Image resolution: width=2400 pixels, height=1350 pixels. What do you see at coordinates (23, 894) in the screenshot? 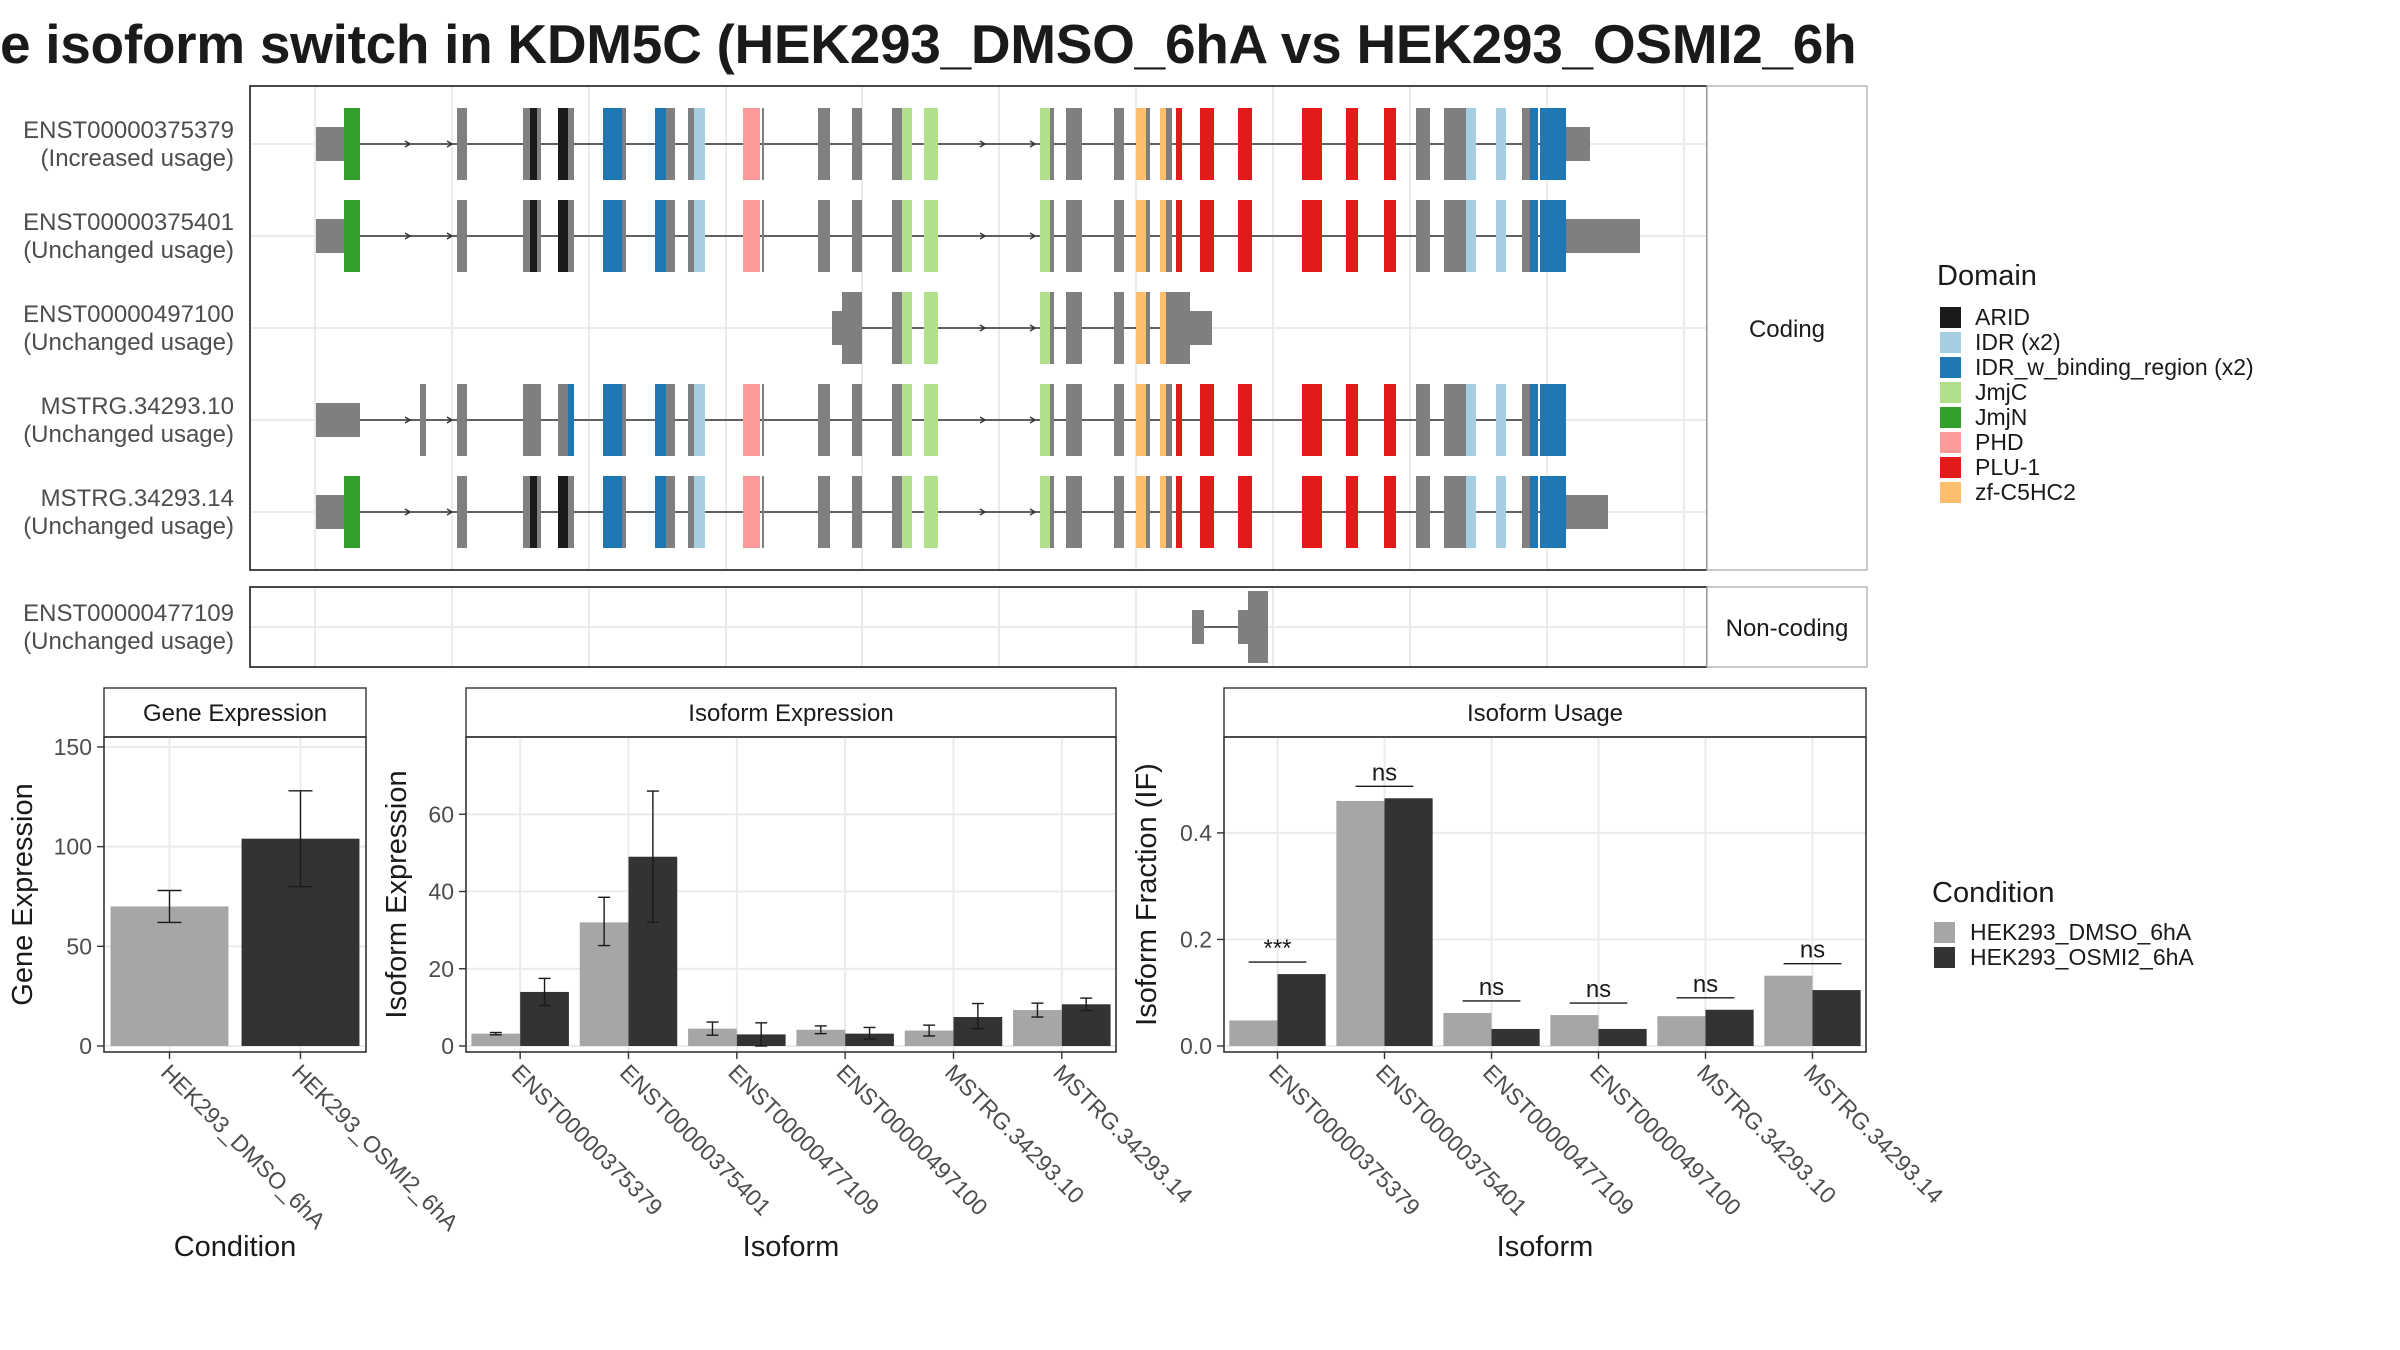
I see `y-axis-title: Gene Expression` at bounding box center [23, 894].